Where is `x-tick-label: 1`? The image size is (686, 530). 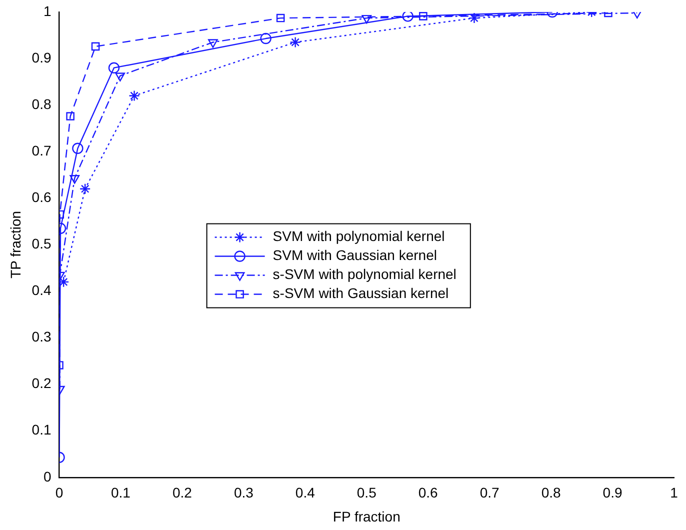
x-tick-label: 1 is located at coordinates (674, 492).